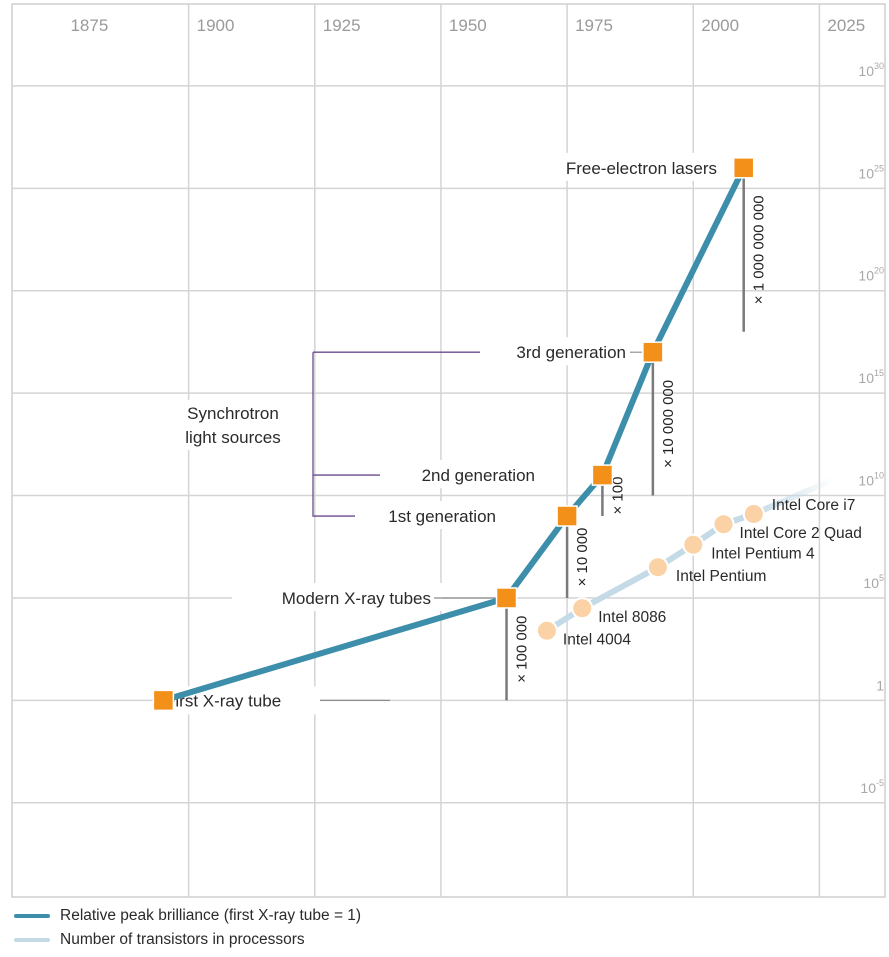  I want to click on y-tick-label: 10³⁰, so click(871, 70).